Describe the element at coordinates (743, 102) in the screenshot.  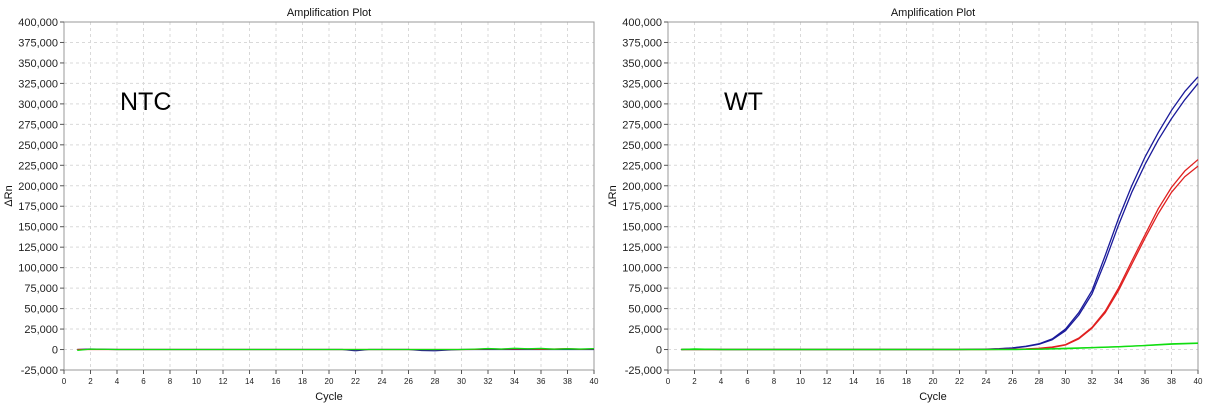
I see `panel-annotation: WT` at that location.